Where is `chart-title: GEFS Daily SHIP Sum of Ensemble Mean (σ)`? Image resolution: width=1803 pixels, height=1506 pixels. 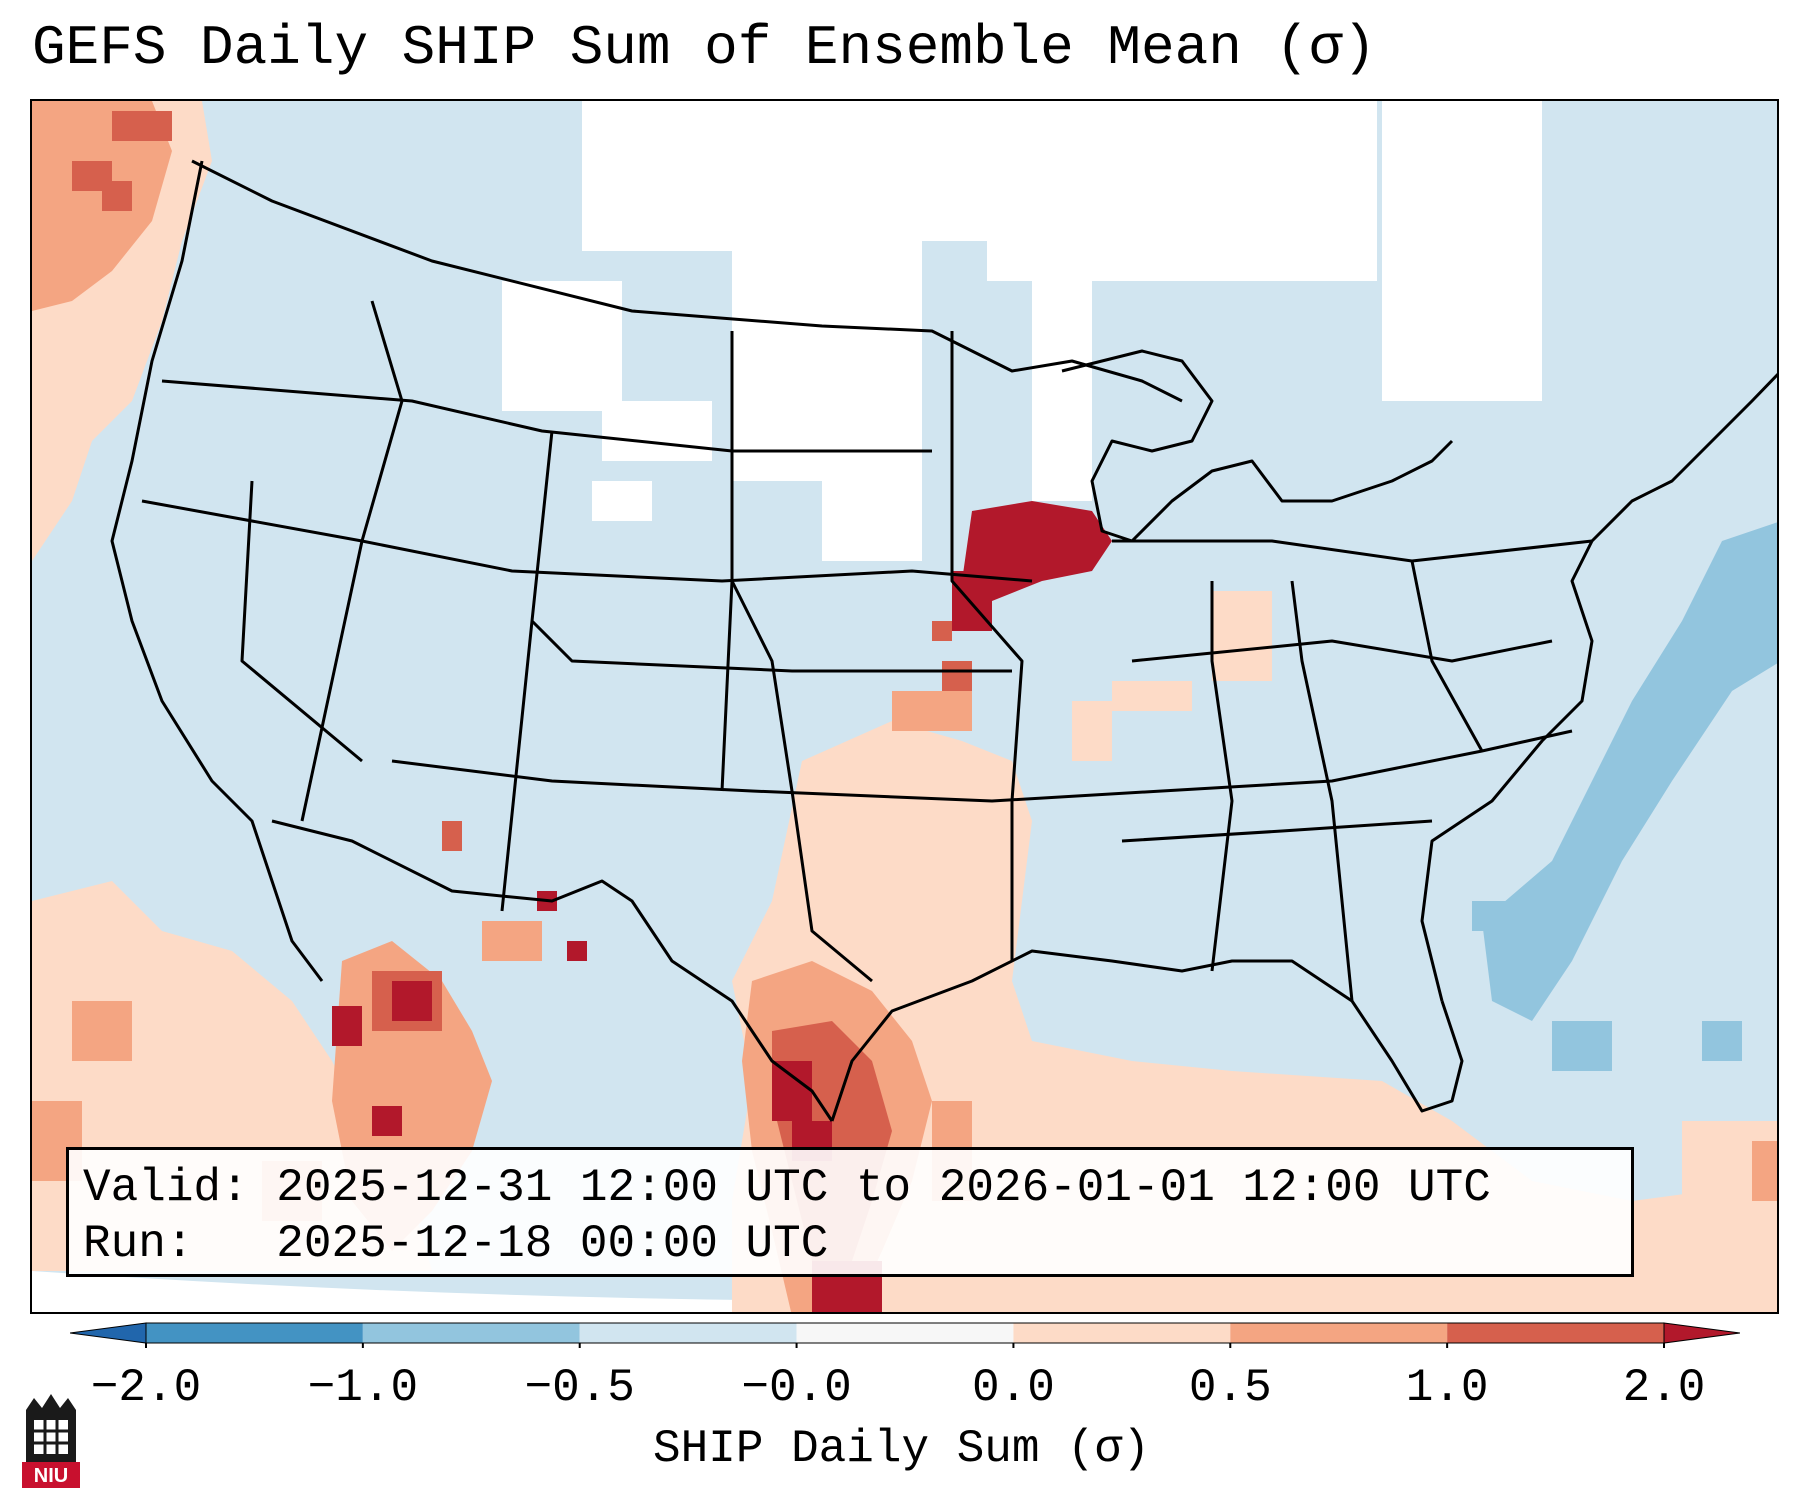
chart-title: GEFS Daily SHIP Sum of Ensemble Mean (σ) is located at coordinates (704, 48).